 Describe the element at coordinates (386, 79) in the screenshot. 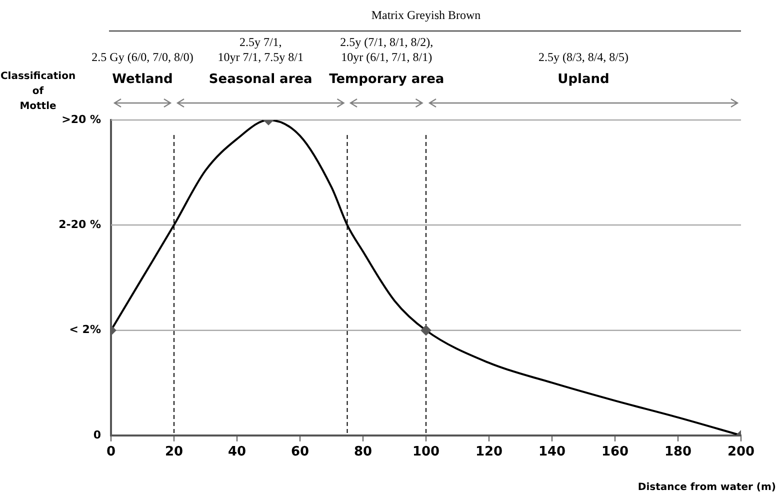

I see `text: Temporary area` at that location.